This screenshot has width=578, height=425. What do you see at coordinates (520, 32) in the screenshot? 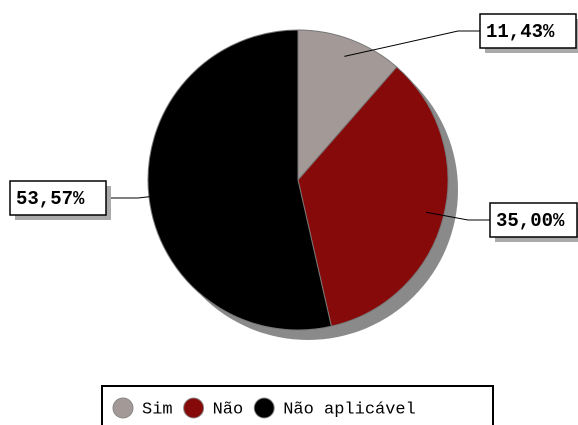
I see `value-label: 11,43%` at bounding box center [520, 32].